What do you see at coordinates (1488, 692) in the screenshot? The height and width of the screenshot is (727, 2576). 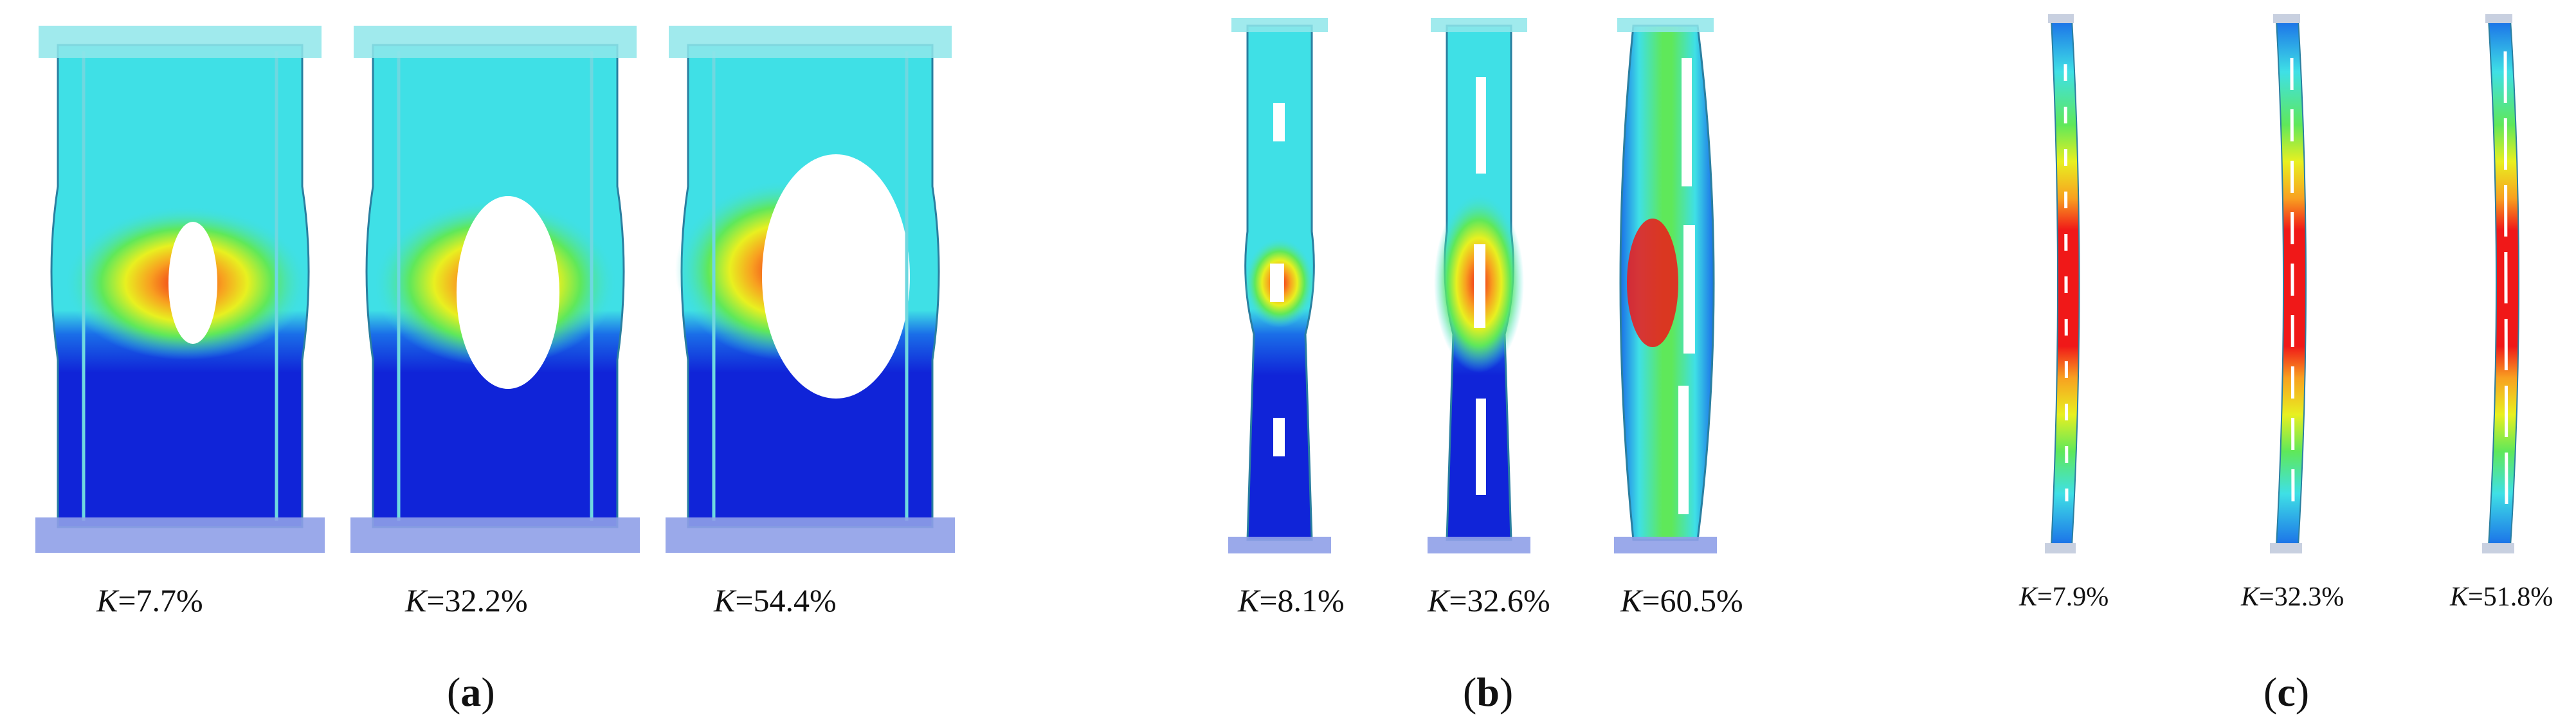 I see `panel-label-b: (b)` at bounding box center [1488, 692].